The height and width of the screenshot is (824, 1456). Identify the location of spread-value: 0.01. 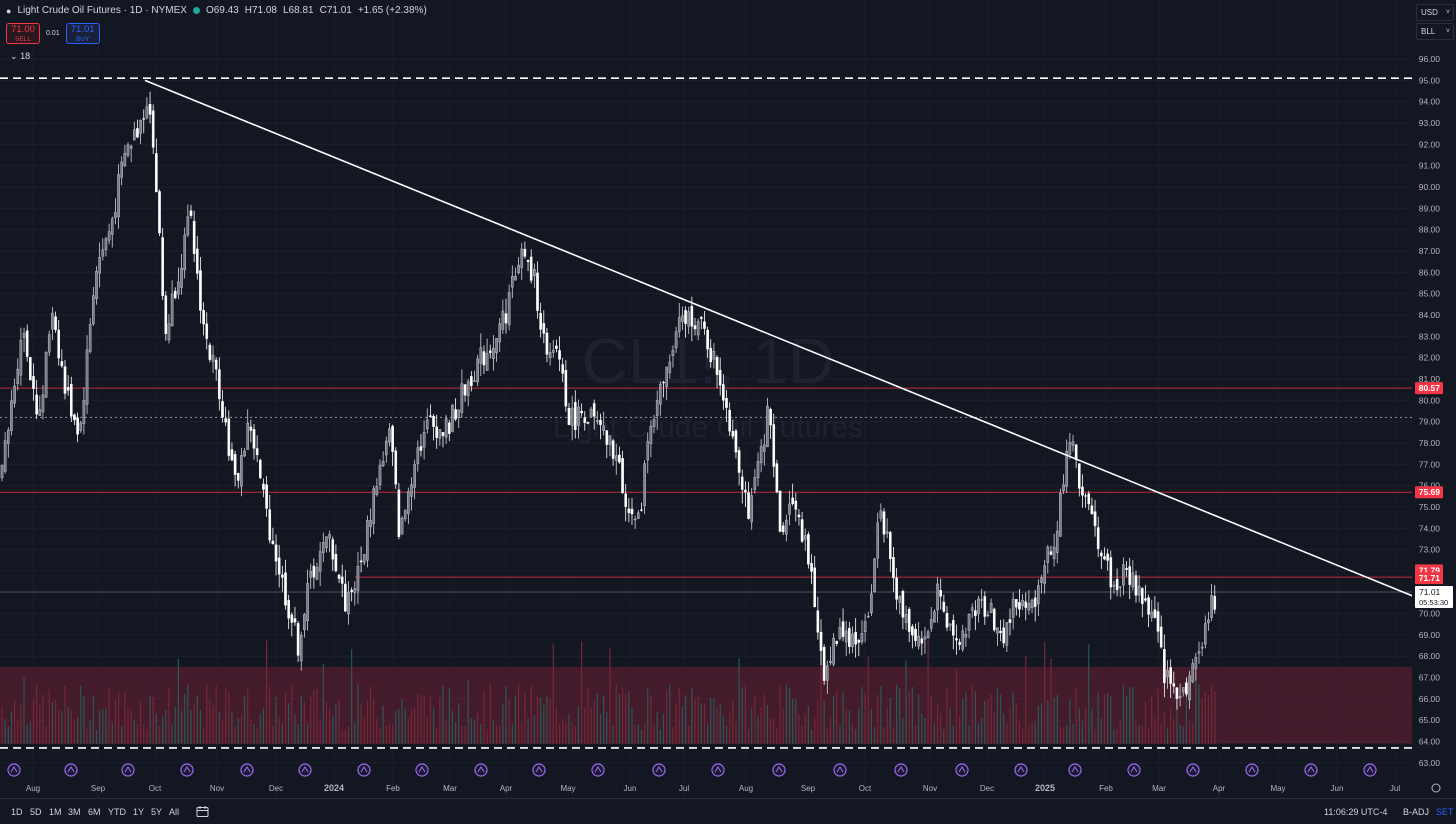
(53, 33).